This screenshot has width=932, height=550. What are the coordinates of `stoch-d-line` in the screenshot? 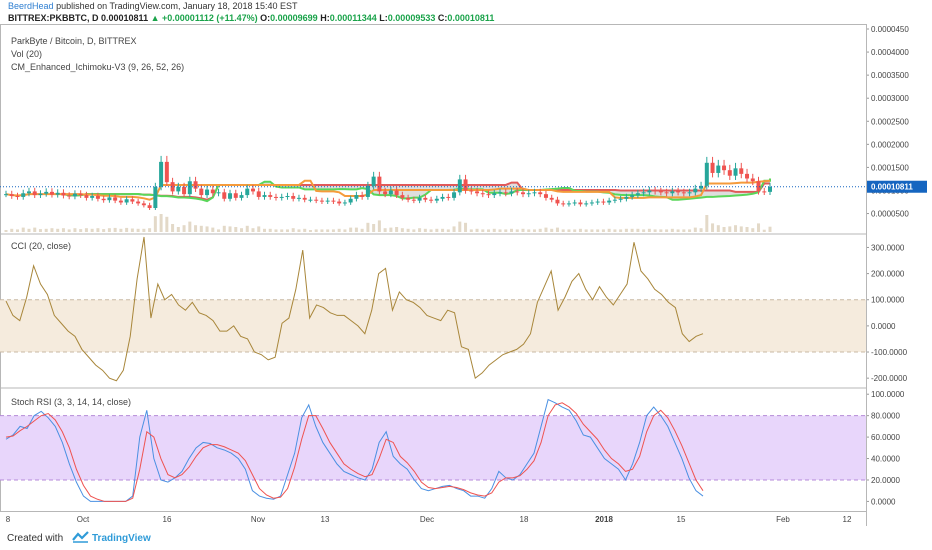 It's located at (354, 452).